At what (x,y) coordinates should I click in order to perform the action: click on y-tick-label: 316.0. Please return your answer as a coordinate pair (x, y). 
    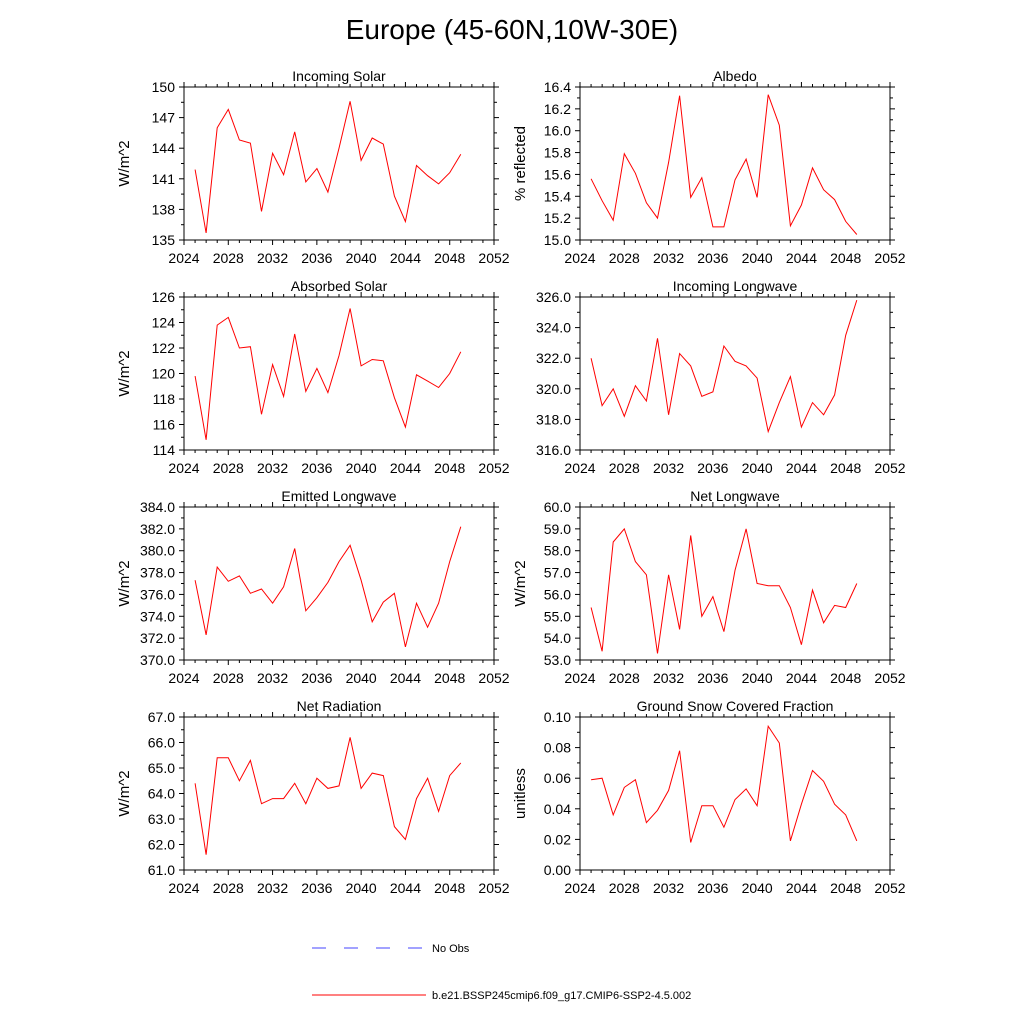
    Looking at the image, I should click on (553, 450).